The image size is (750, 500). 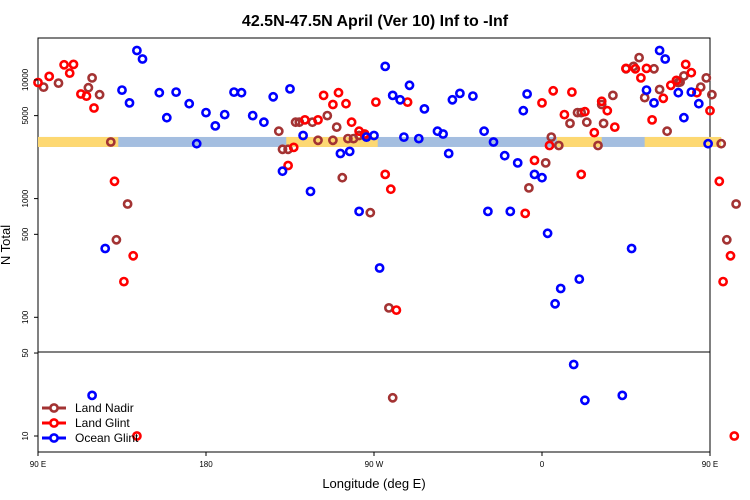 What do you see at coordinates (38, 464) in the screenshot?
I see `x-tick-label: 90 E` at bounding box center [38, 464].